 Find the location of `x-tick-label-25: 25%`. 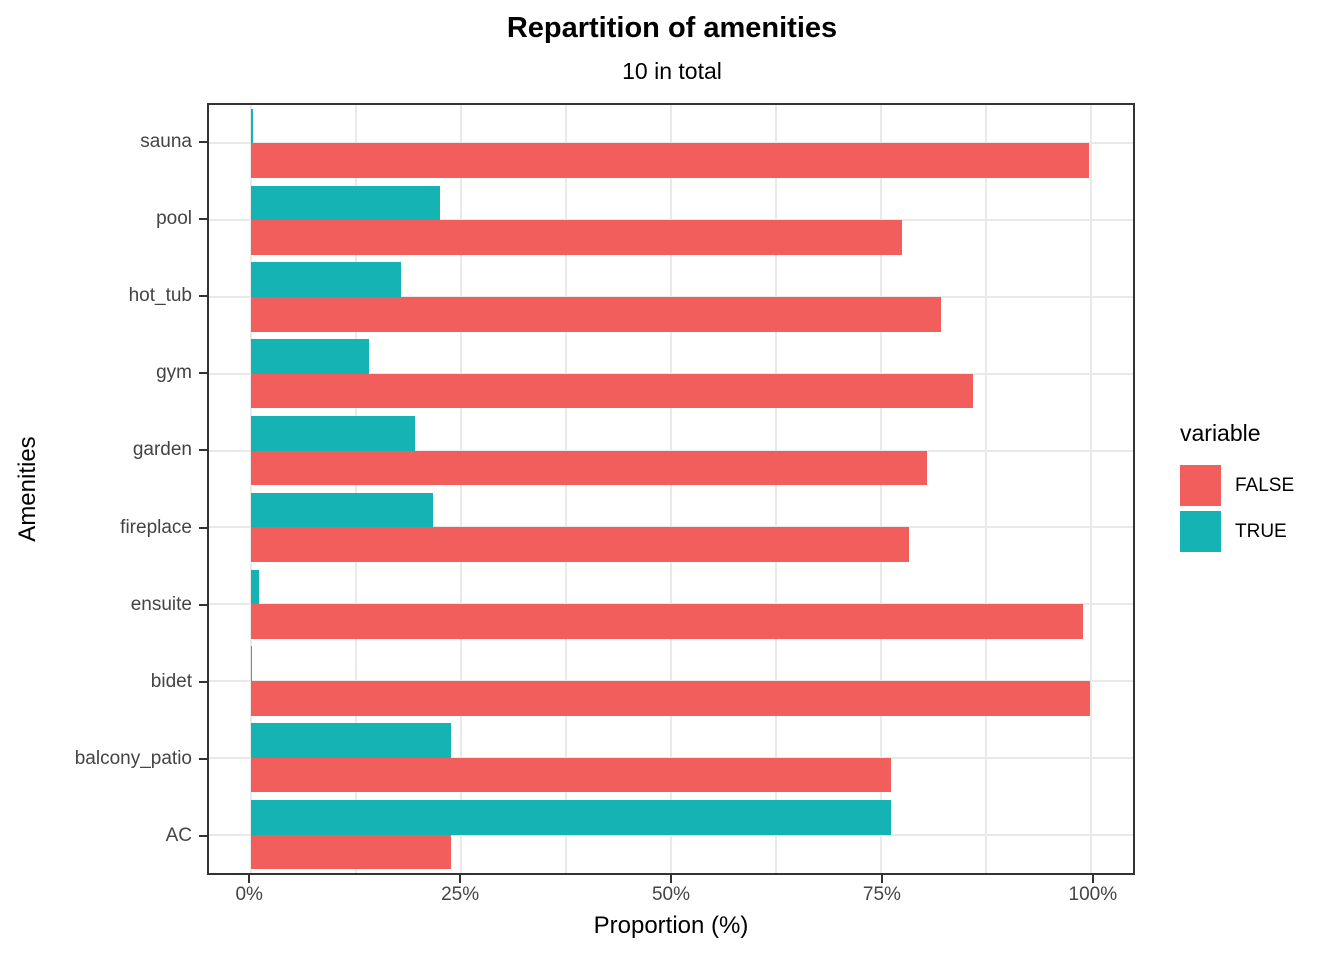

x-tick-label-25: 25% is located at coordinates (460, 894).